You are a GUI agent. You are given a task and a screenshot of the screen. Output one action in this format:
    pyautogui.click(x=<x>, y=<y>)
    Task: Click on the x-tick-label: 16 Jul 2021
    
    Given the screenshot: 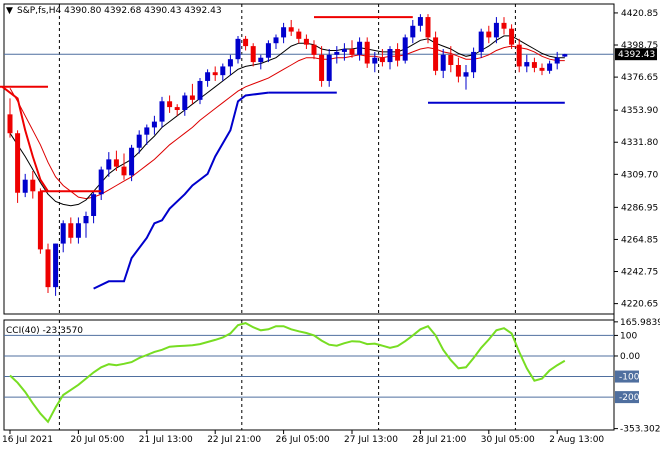 What is the action you would take?
    pyautogui.click(x=27, y=440)
    